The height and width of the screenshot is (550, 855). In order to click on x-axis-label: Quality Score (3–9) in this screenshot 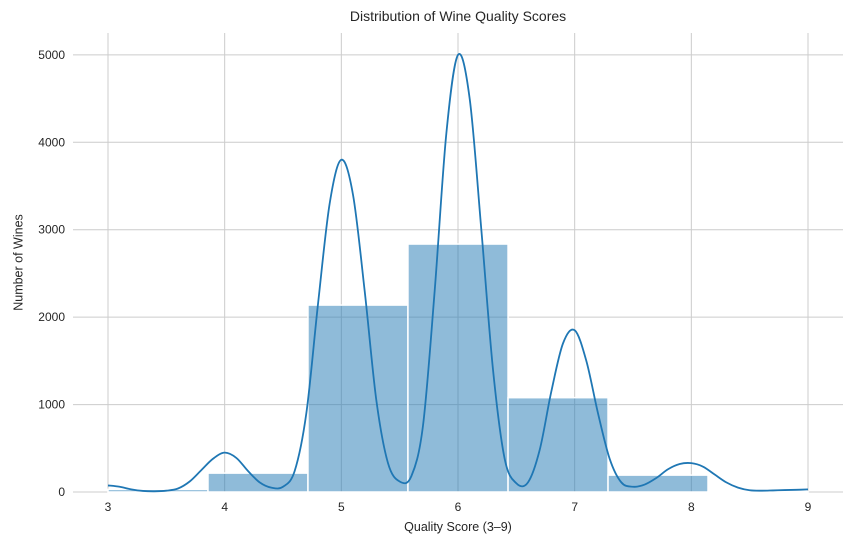, I will do `click(458, 527)`.